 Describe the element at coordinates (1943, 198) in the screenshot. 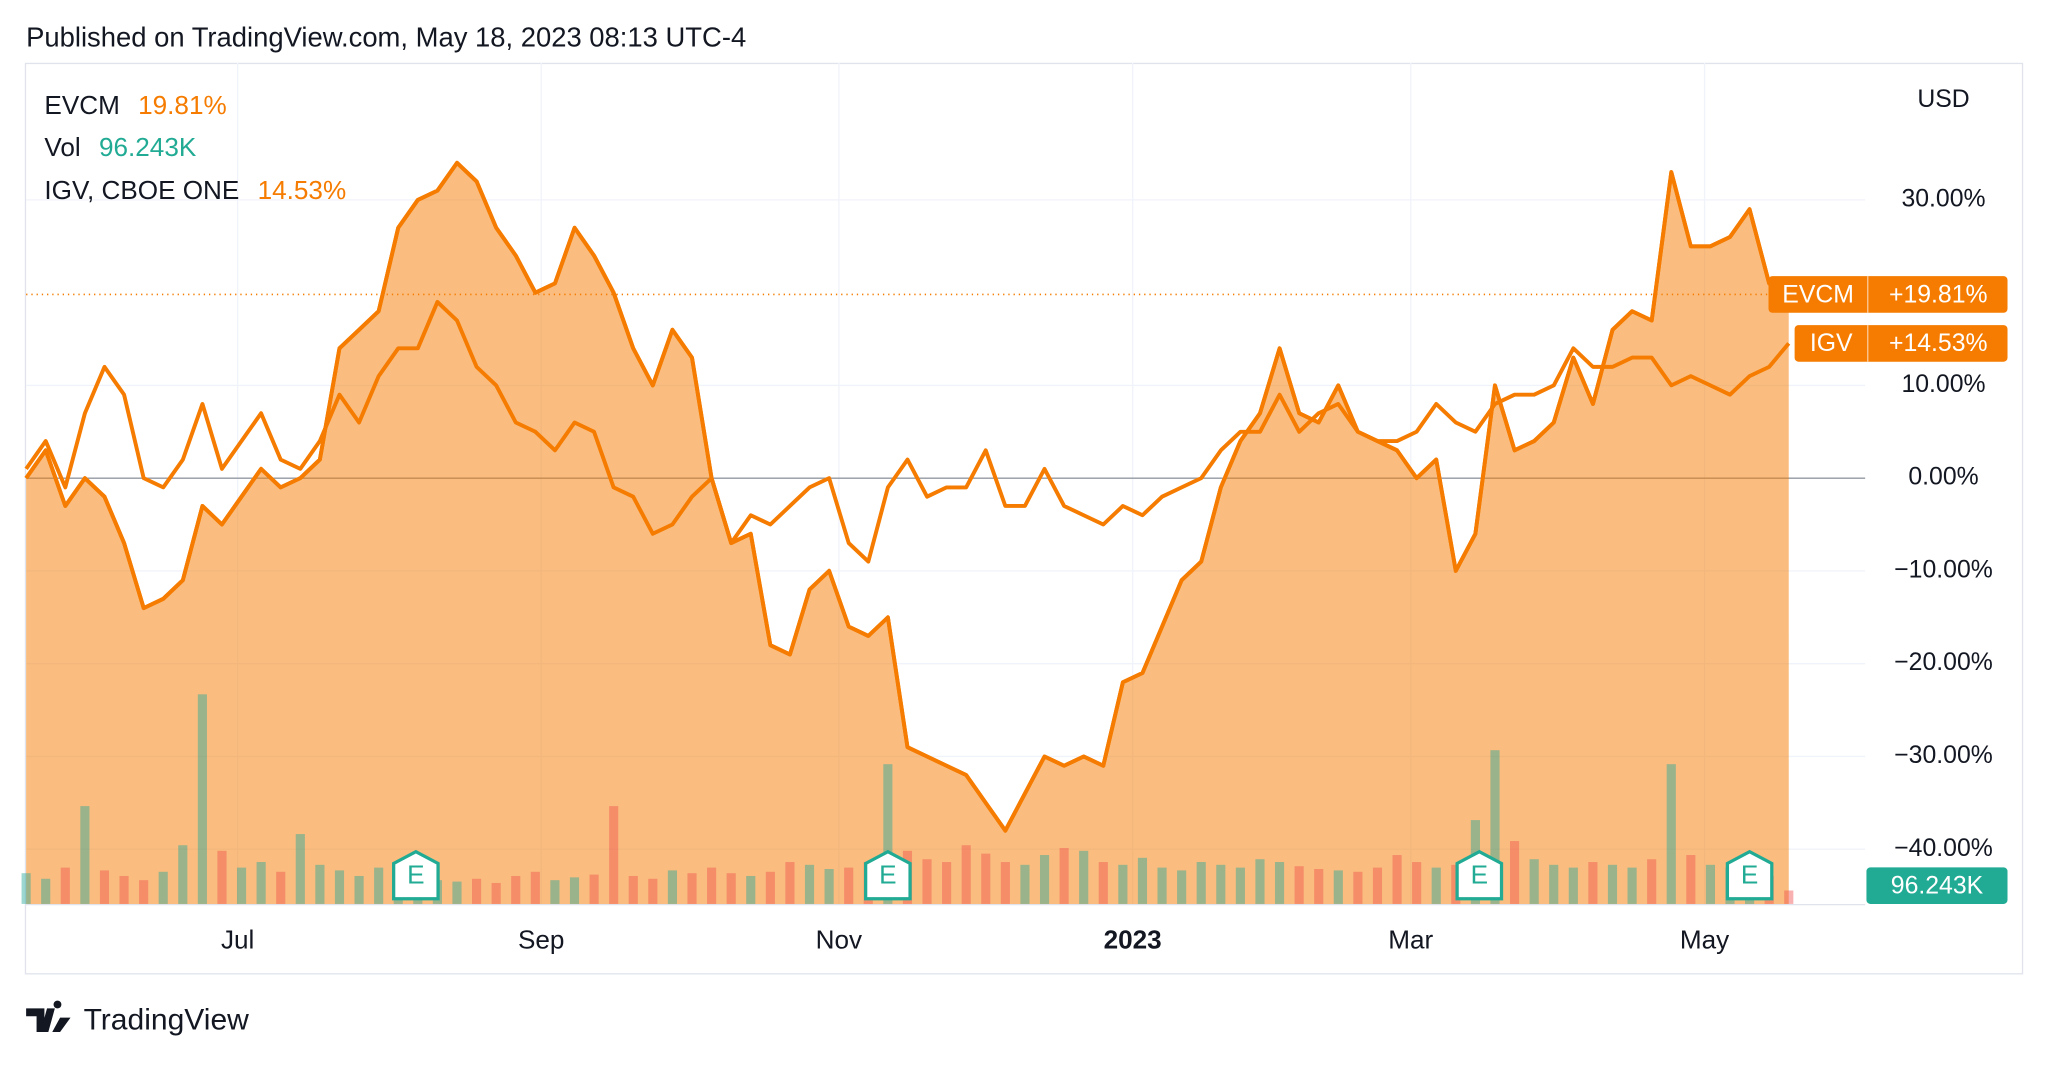

I see `y-tick-label: 30.00%` at that location.